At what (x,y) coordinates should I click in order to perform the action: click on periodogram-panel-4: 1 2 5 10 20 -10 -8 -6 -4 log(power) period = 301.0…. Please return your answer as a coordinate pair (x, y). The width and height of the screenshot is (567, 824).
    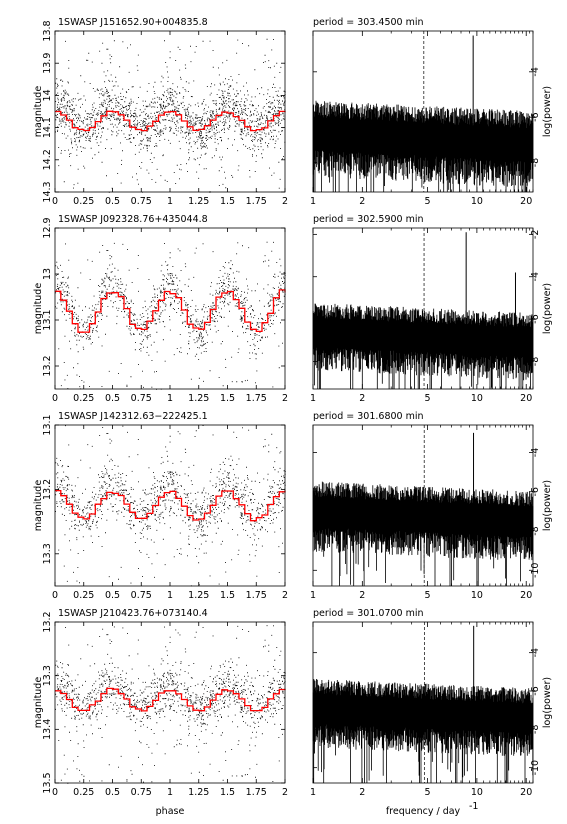
    Looking at the image, I should click on (431, 712).